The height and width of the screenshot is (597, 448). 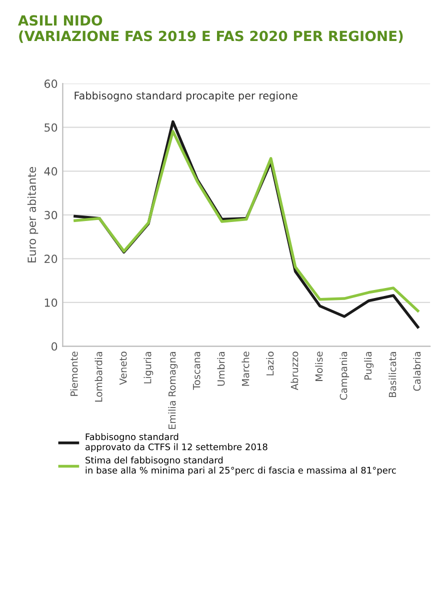 I want to click on y-tick-label: 30, so click(x=51, y=215).